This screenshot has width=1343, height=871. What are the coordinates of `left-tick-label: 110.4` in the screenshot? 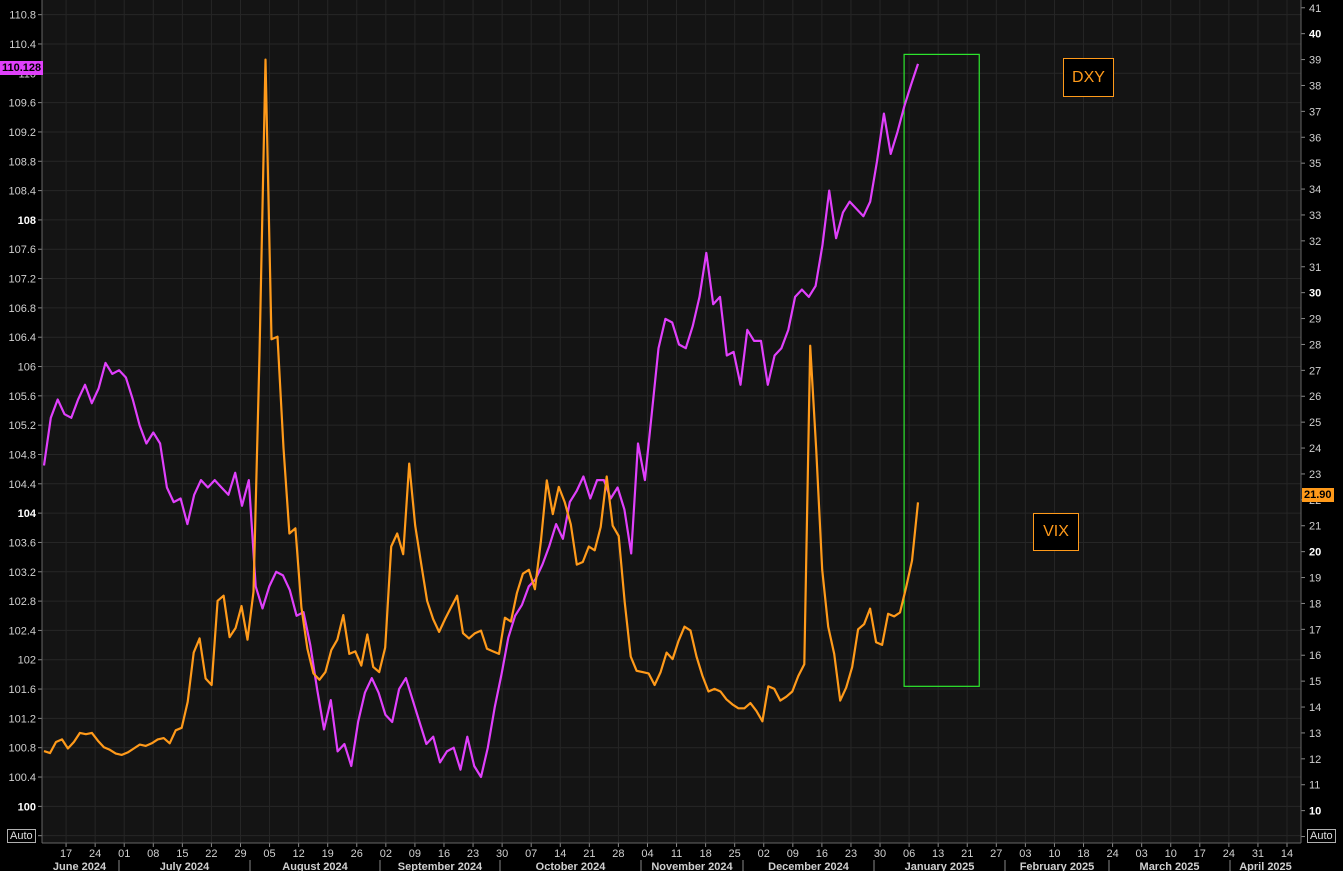 It's located at (22, 45).